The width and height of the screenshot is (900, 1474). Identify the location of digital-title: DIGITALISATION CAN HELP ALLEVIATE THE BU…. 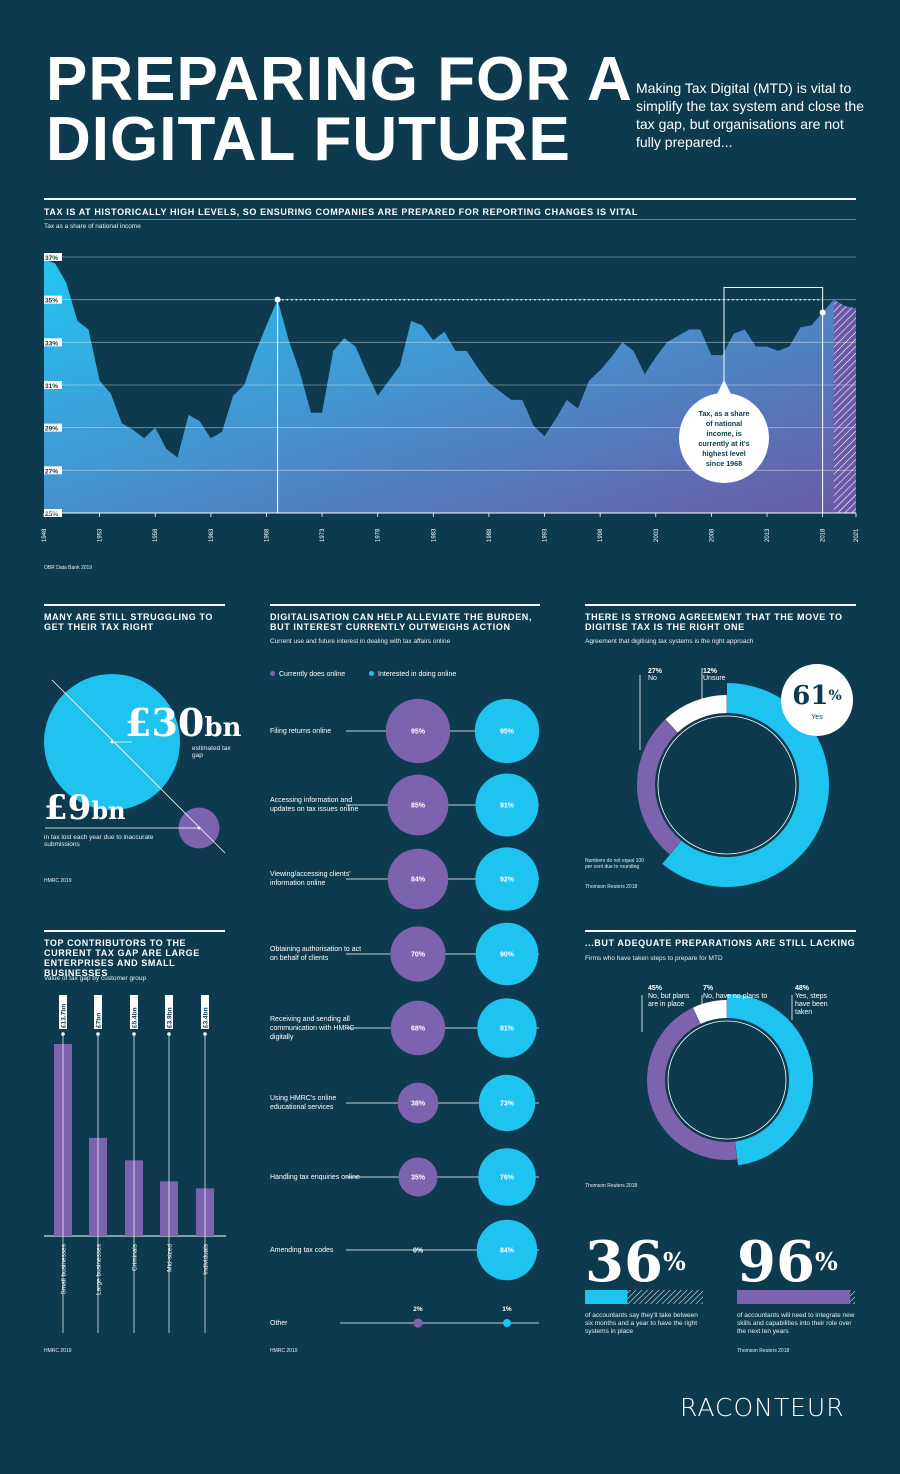
(401, 622).